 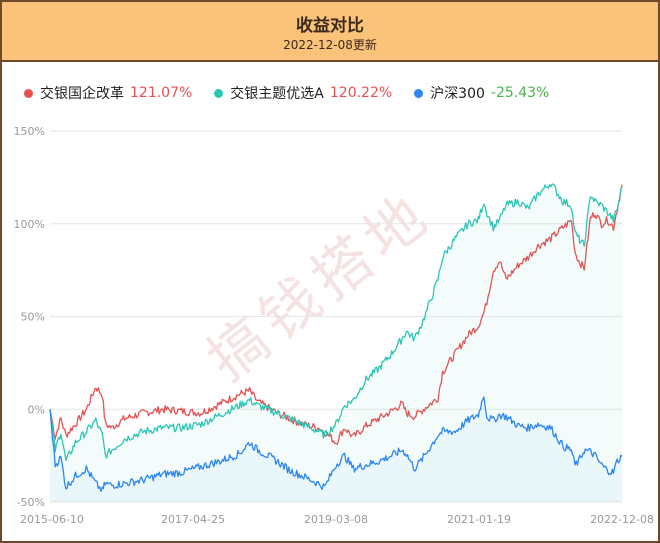 What do you see at coordinates (336, 519) in the screenshot?
I see `x-tick-label: 2019-03-08` at bounding box center [336, 519].